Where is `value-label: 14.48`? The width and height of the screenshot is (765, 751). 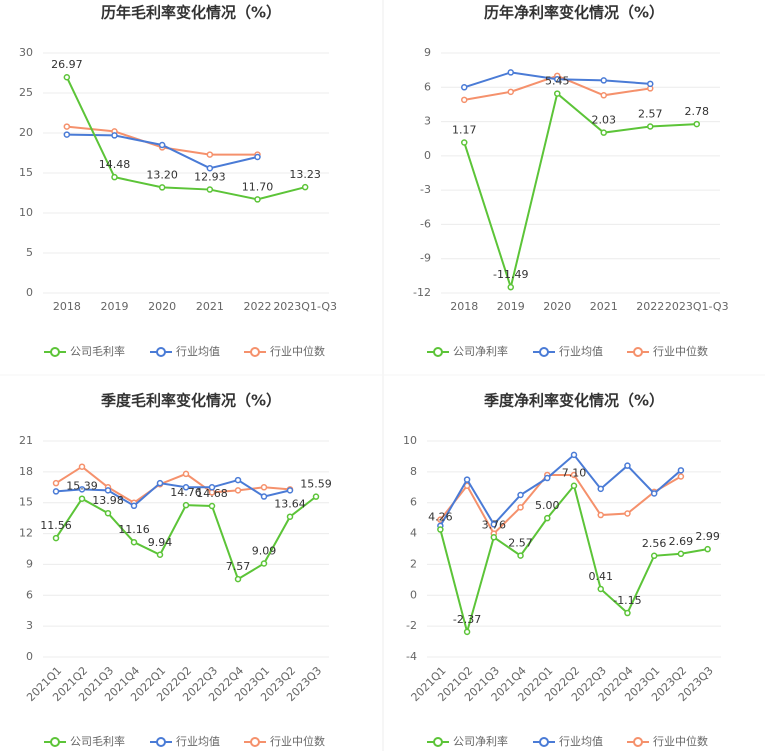
value-label: 14.48 is located at coordinates (115, 164).